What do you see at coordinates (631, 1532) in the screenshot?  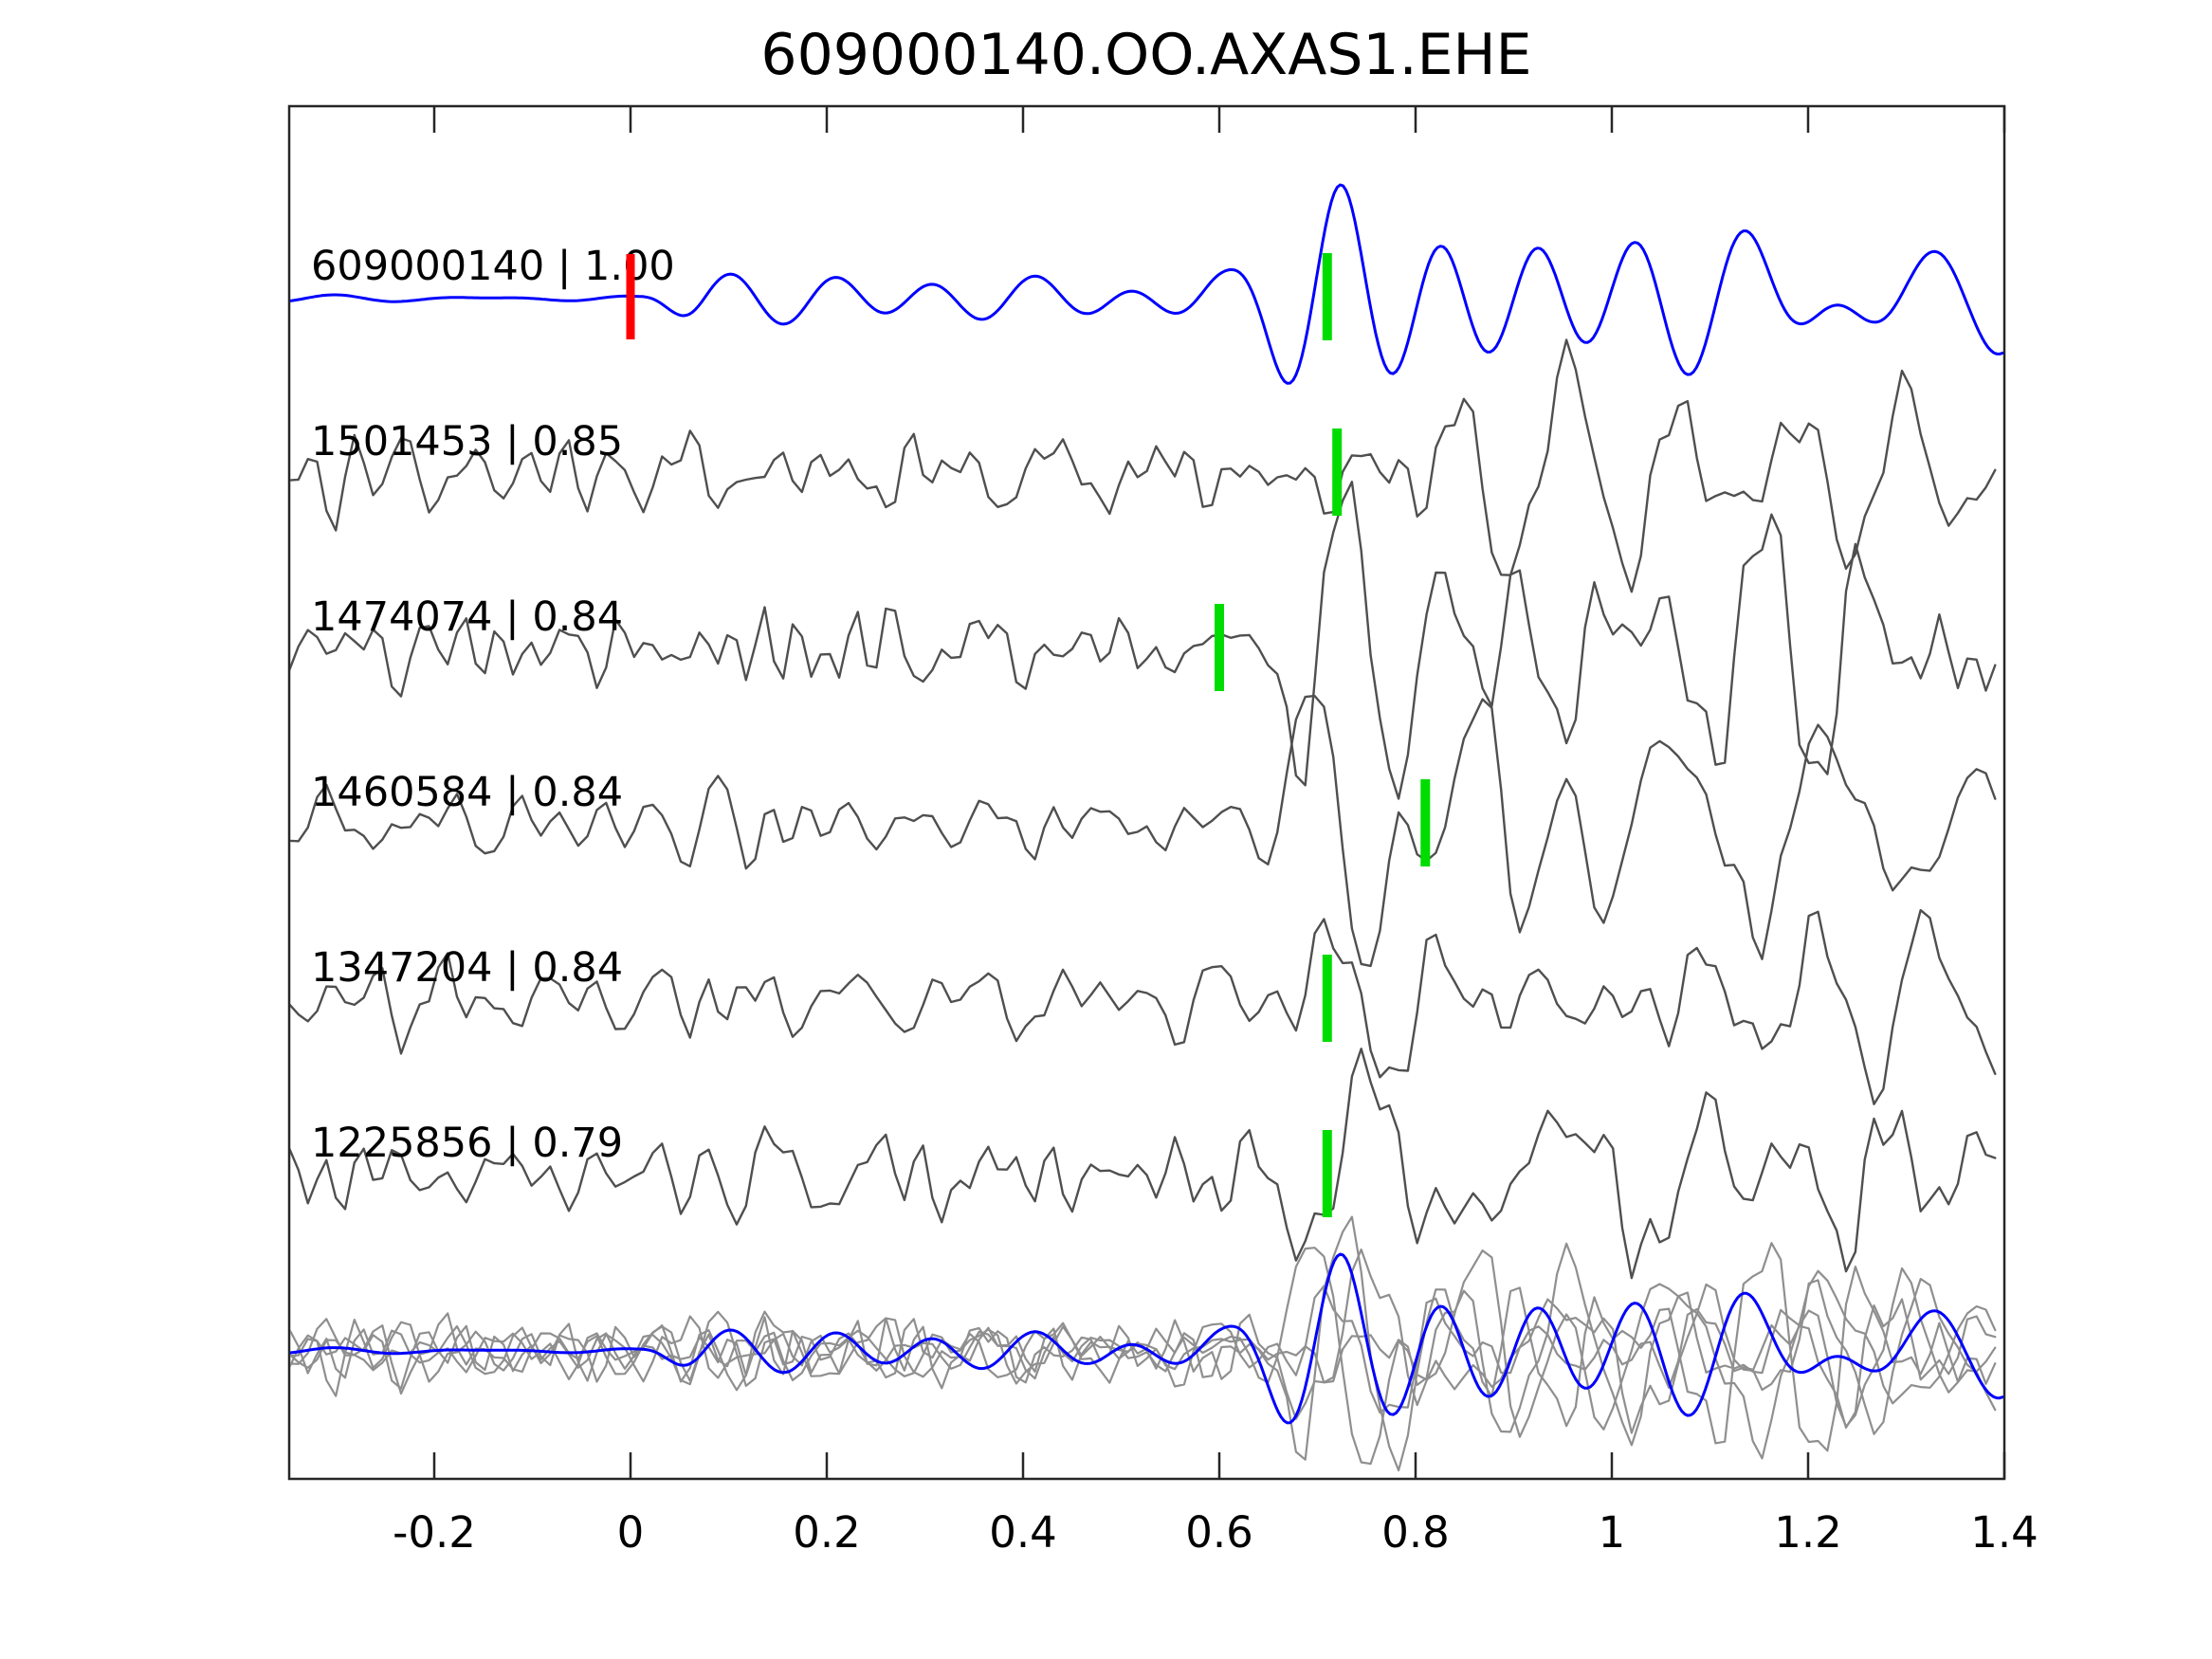 I see `x-tick-label: 0` at bounding box center [631, 1532].